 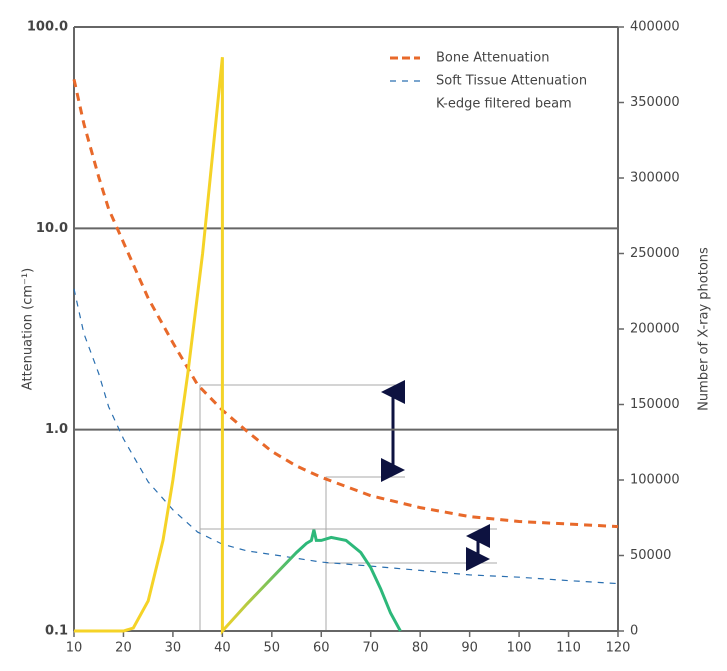 What do you see at coordinates (655, 329) in the screenshot?
I see `y2-tick-label: 200000` at bounding box center [655, 329].